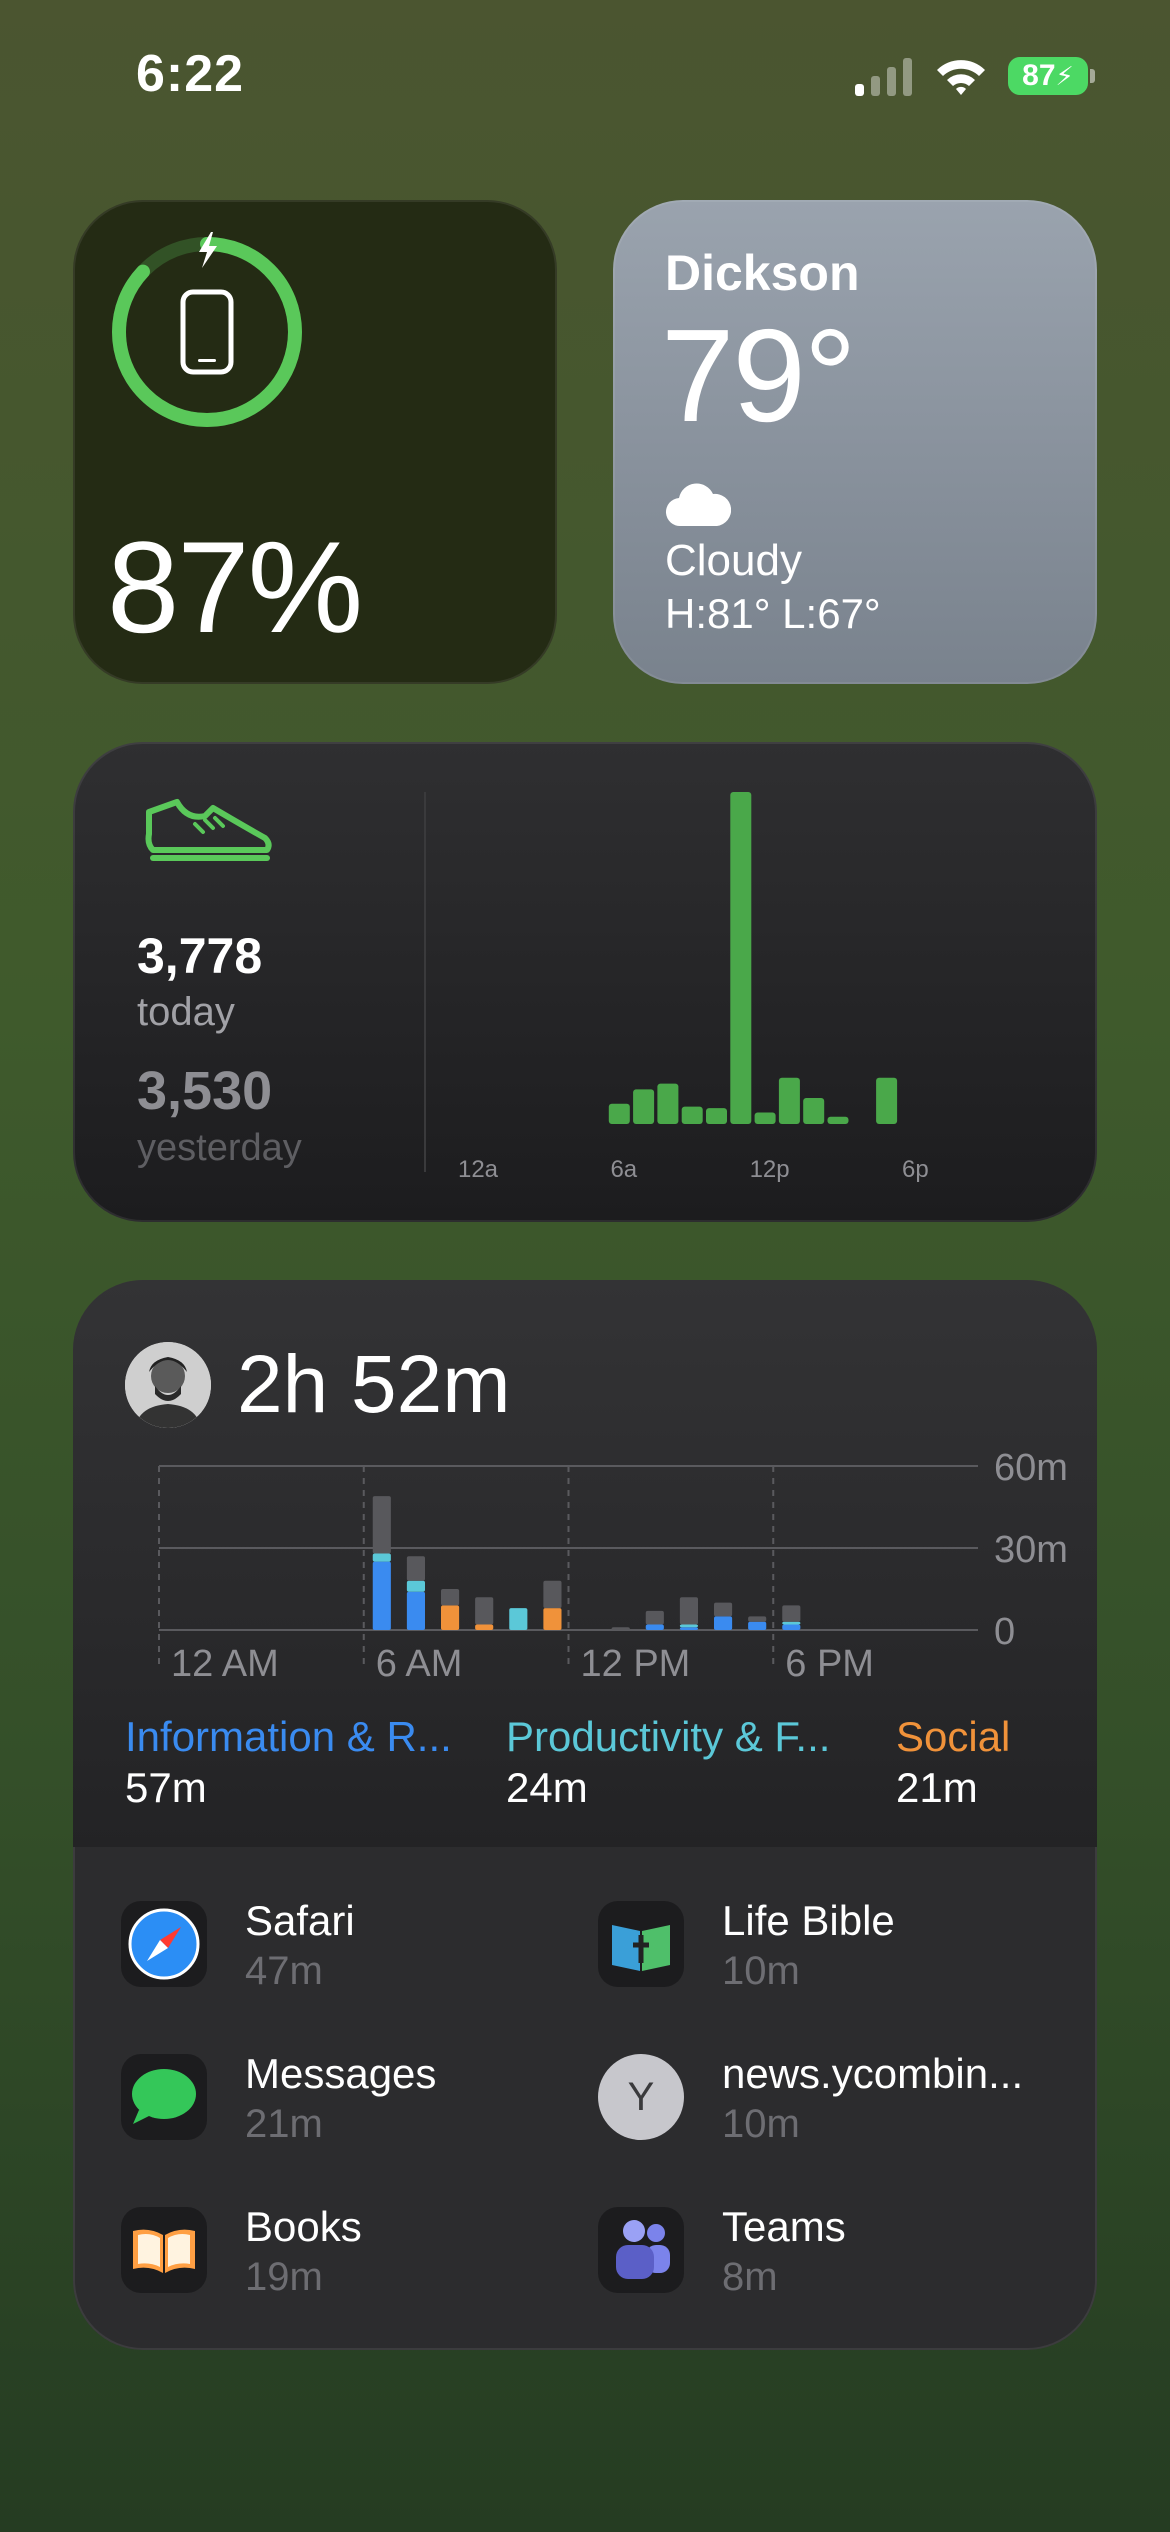 This screenshot has height=2532, width=1170. Describe the element at coordinates (284, 1971) in the screenshot. I see `app-time: 47m` at that location.